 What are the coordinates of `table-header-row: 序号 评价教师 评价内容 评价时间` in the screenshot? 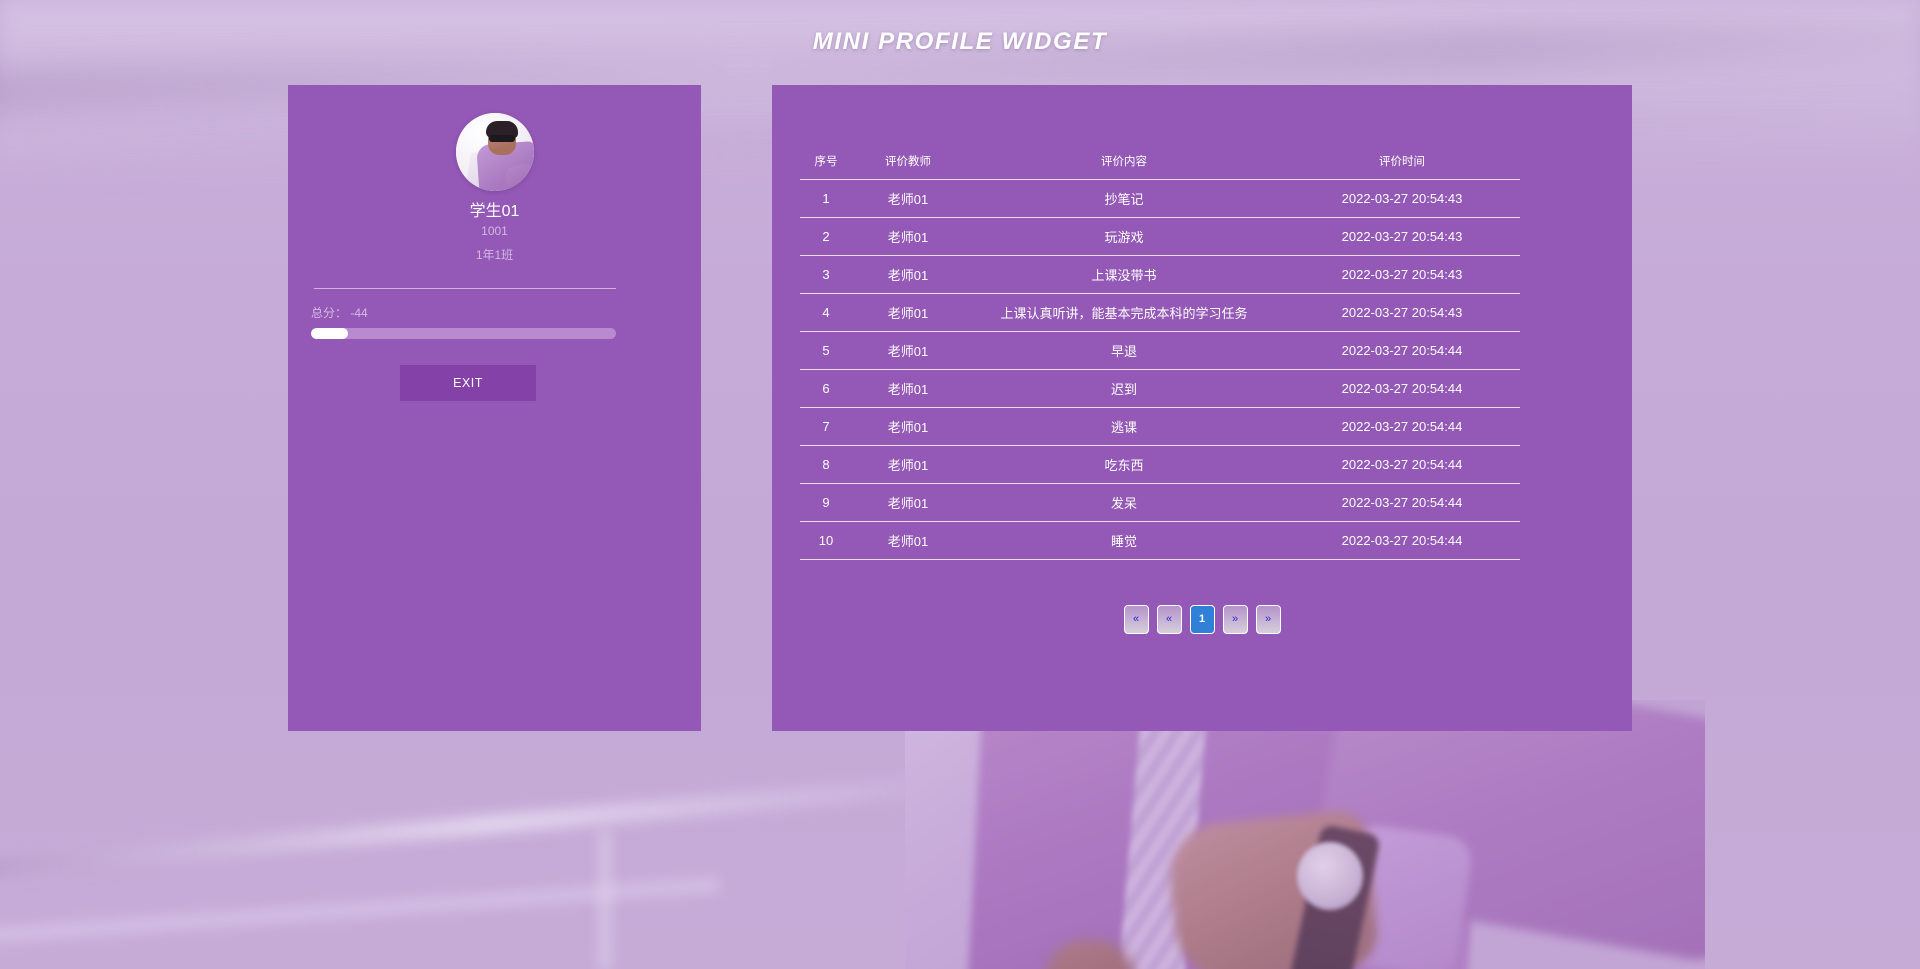 It's located at (1160, 163).